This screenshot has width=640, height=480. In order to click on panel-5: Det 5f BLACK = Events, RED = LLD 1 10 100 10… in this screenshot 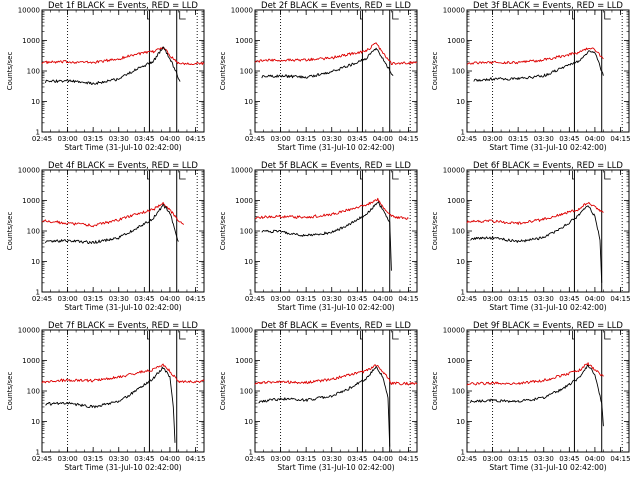, I will do `click(319, 236)`.